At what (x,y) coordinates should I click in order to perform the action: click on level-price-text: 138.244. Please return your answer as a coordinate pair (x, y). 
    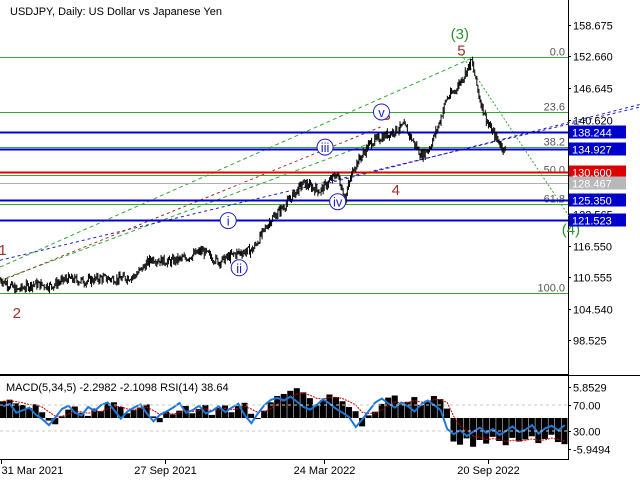
    Looking at the image, I should click on (592, 134).